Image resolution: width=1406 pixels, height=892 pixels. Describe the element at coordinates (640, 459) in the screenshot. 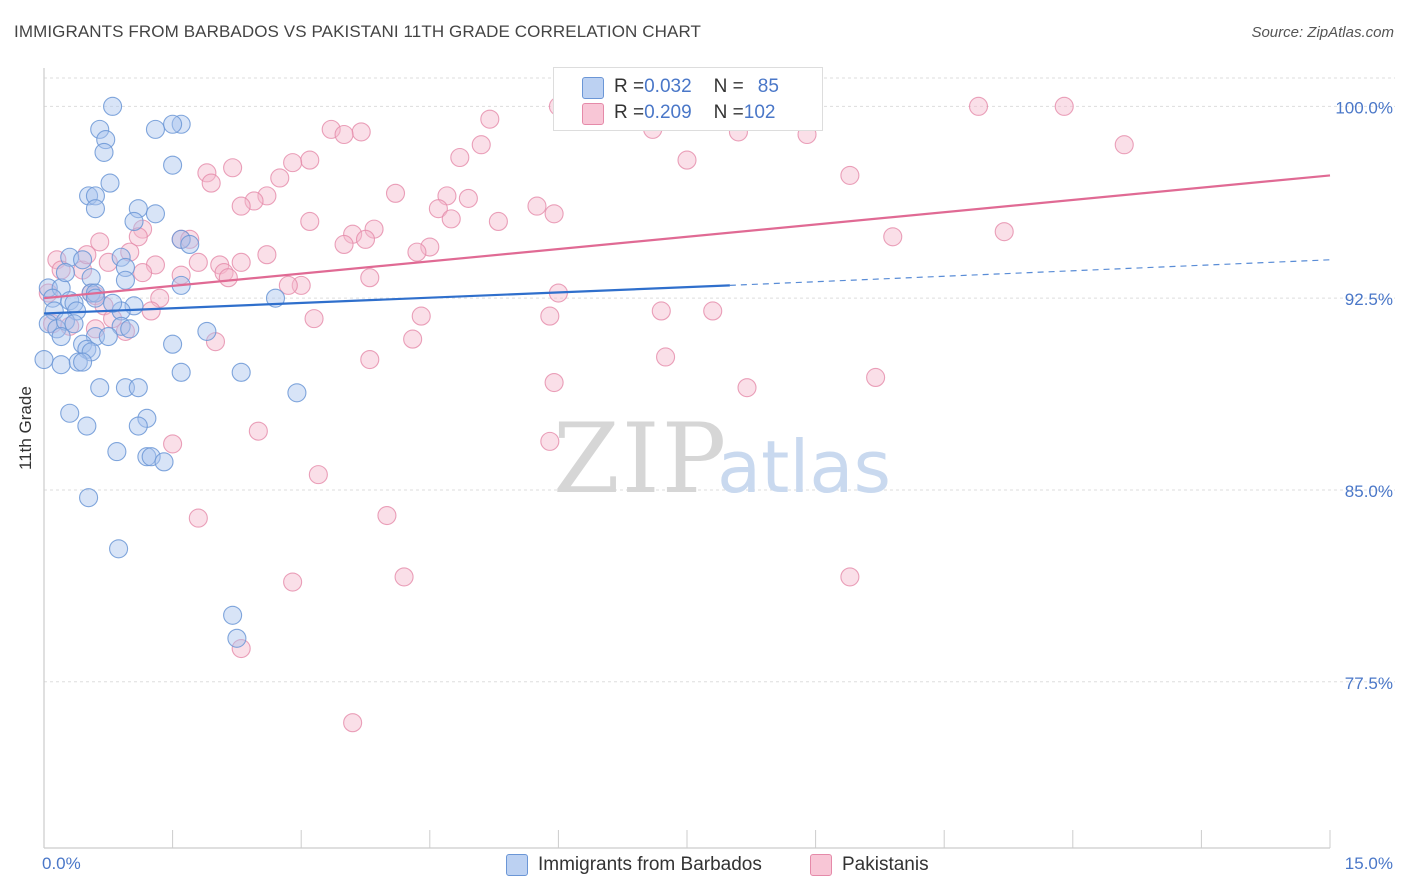

I see `watermark-zip: ZIP` at that location.